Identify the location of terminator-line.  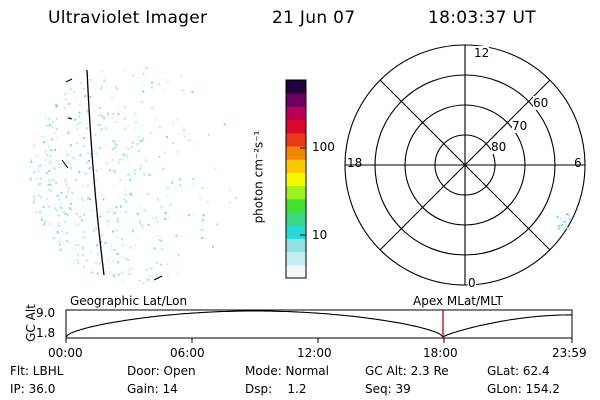
(95, 172).